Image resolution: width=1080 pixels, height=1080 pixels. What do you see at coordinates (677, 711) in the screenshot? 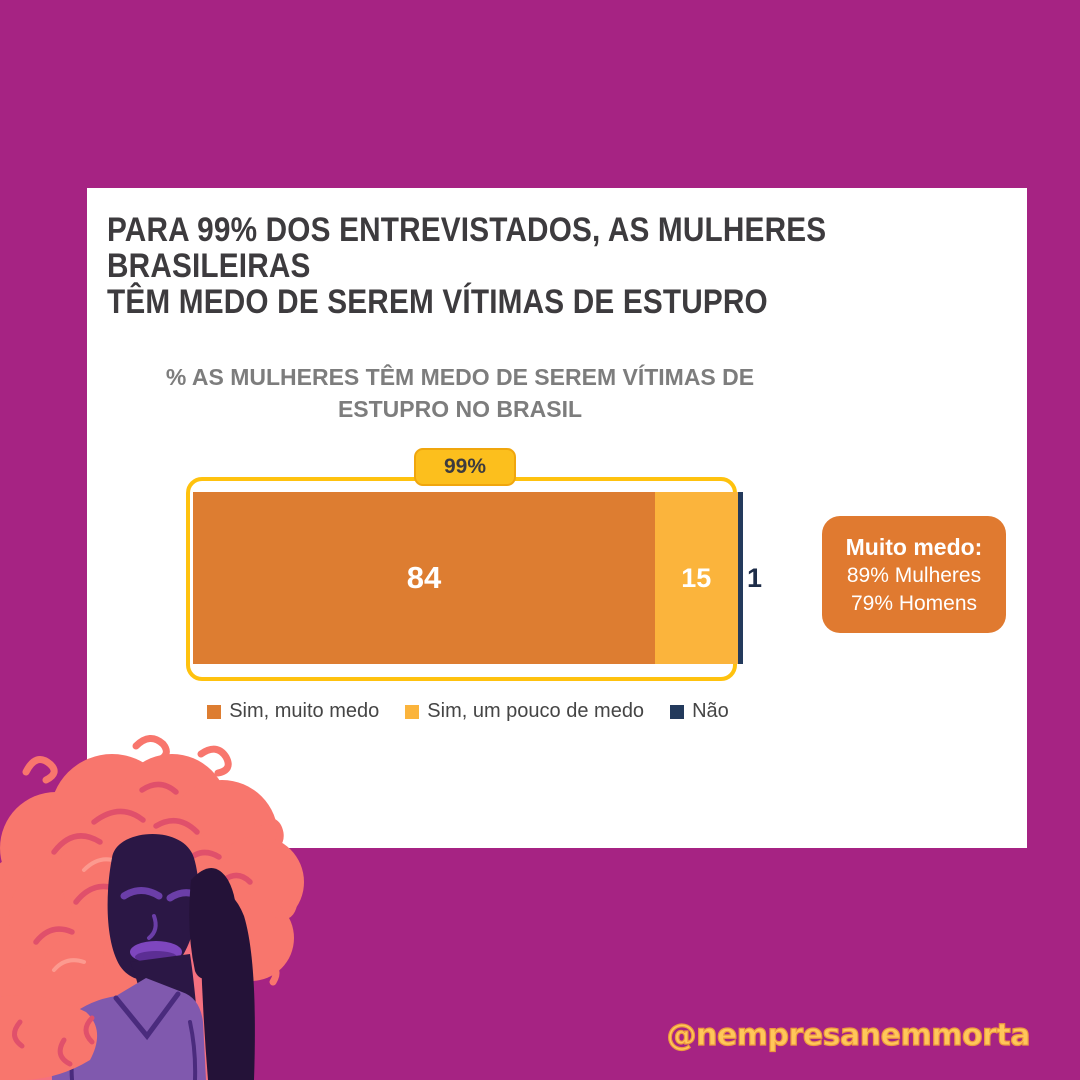
I see `legend-swatch-navy` at bounding box center [677, 711].